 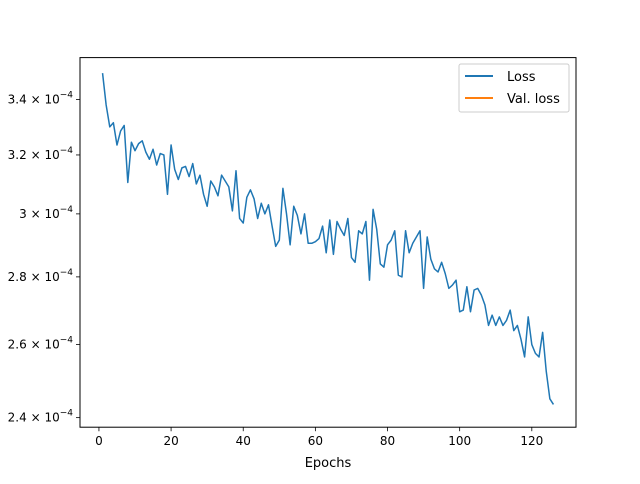 What do you see at coordinates (41, 154) in the screenshot?
I see `y-tick-label: 3.2 × 10⁻⁴` at bounding box center [41, 154].